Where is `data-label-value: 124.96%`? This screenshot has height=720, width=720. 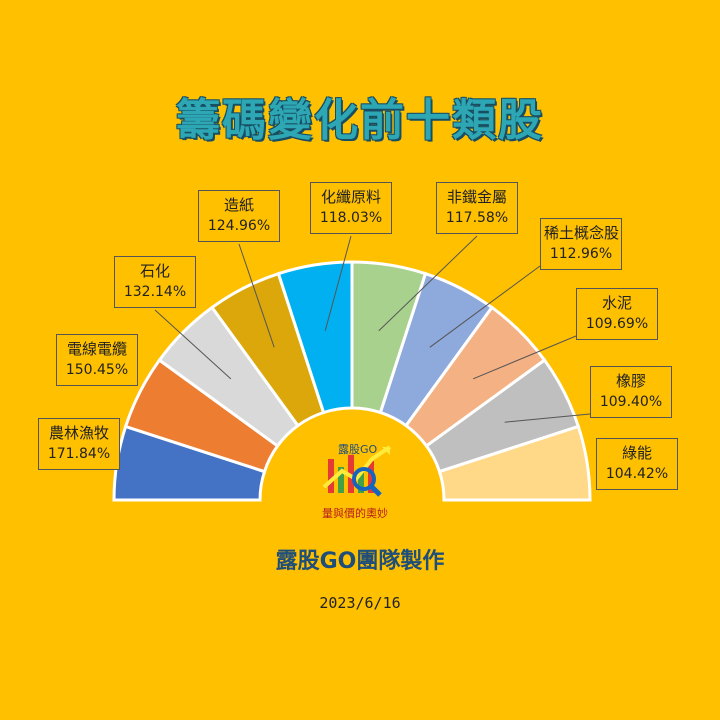
data-label-value: 124.96% is located at coordinates (239, 226).